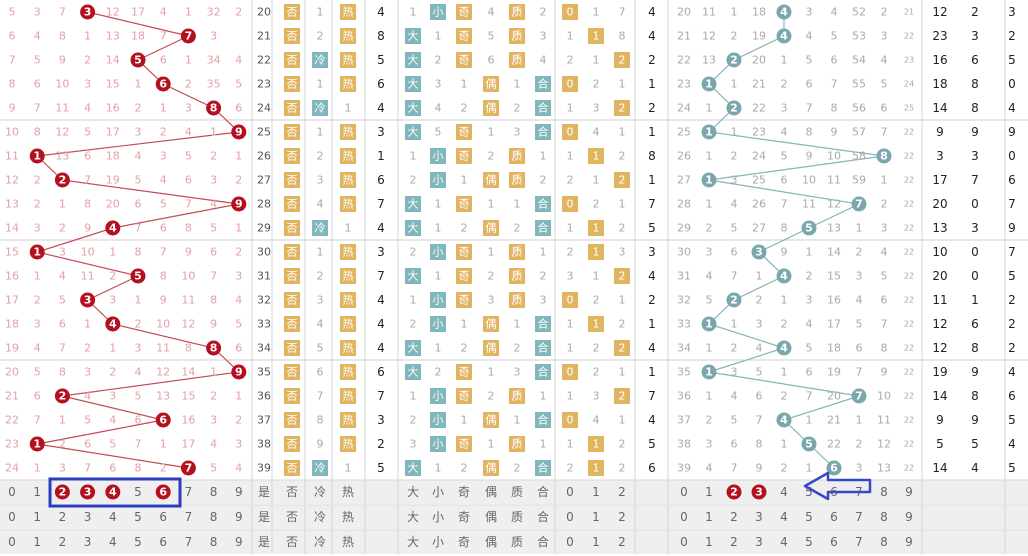 This screenshot has width=1028, height=556. What do you see at coordinates (292, 156) in the screenshot?
I see `repeat-tag-bg` at bounding box center [292, 156].